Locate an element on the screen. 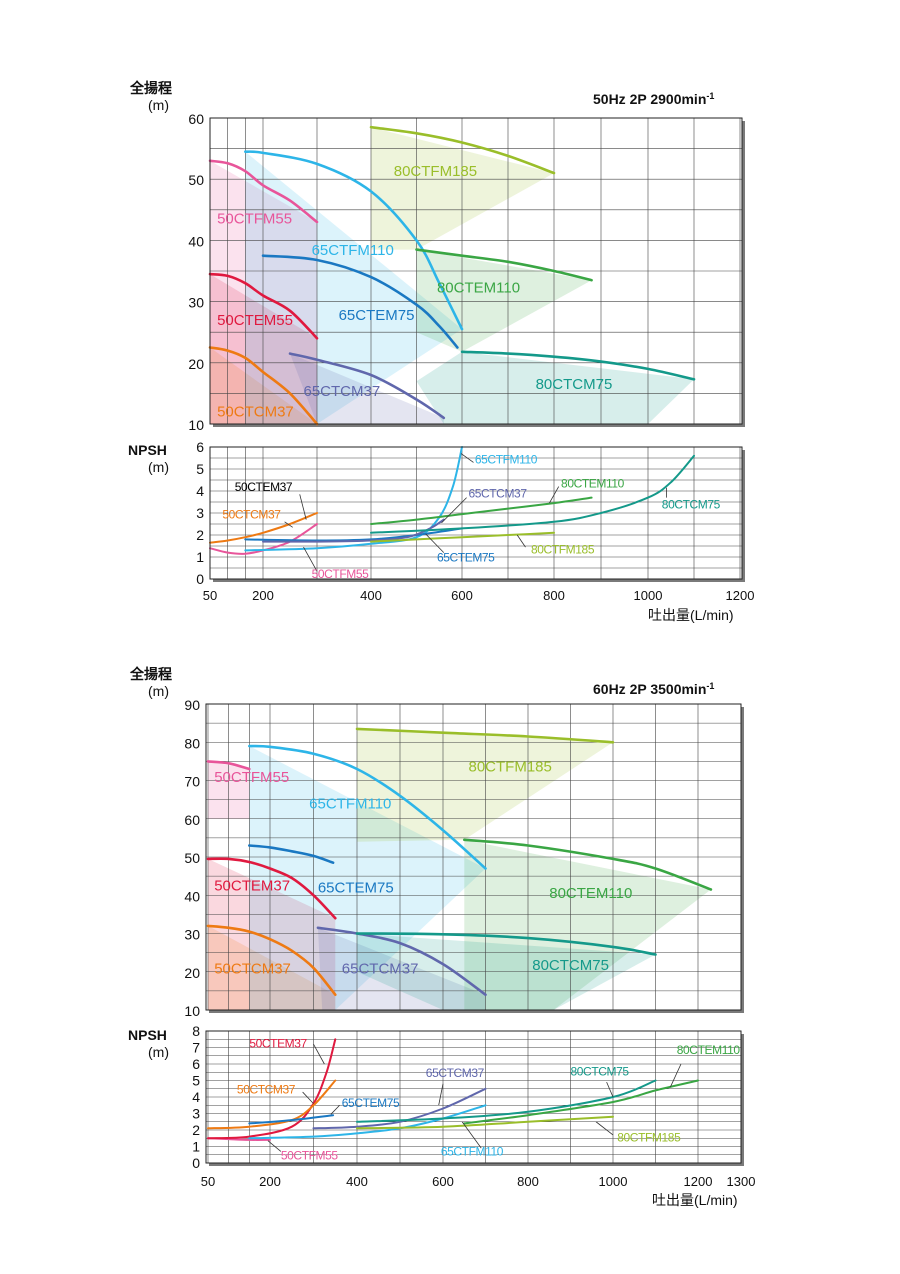  npsh-label-65ctcm37: 65CTCM37 is located at coordinates (455, 1073).